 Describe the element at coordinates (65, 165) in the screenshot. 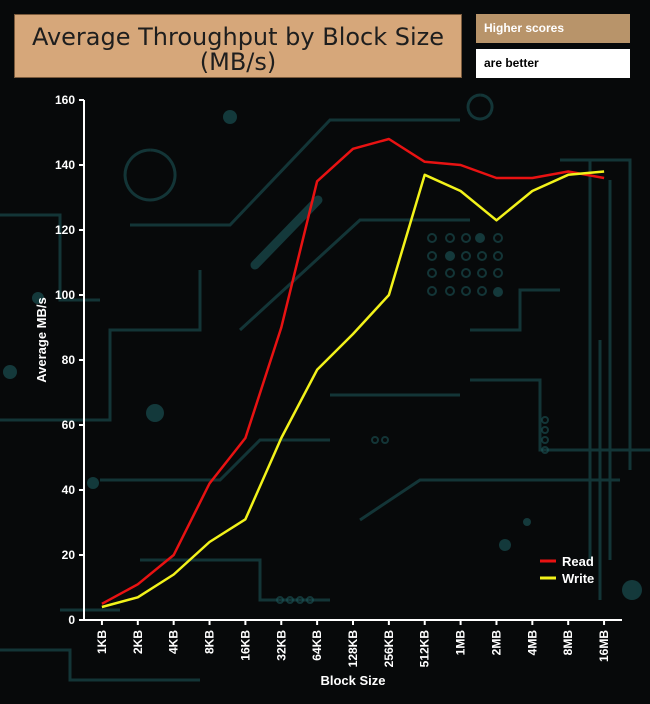

I see `y-tick-label: 140` at that location.